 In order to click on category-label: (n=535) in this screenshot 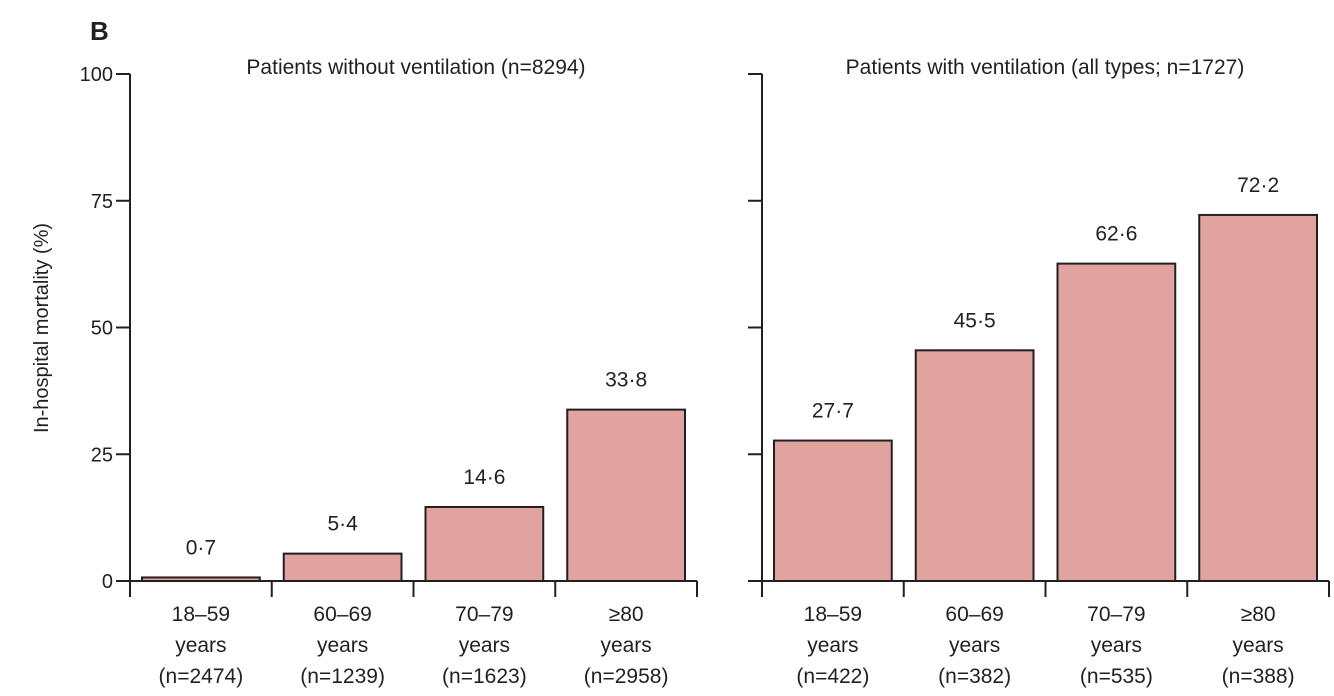, I will do `click(1116, 676)`.